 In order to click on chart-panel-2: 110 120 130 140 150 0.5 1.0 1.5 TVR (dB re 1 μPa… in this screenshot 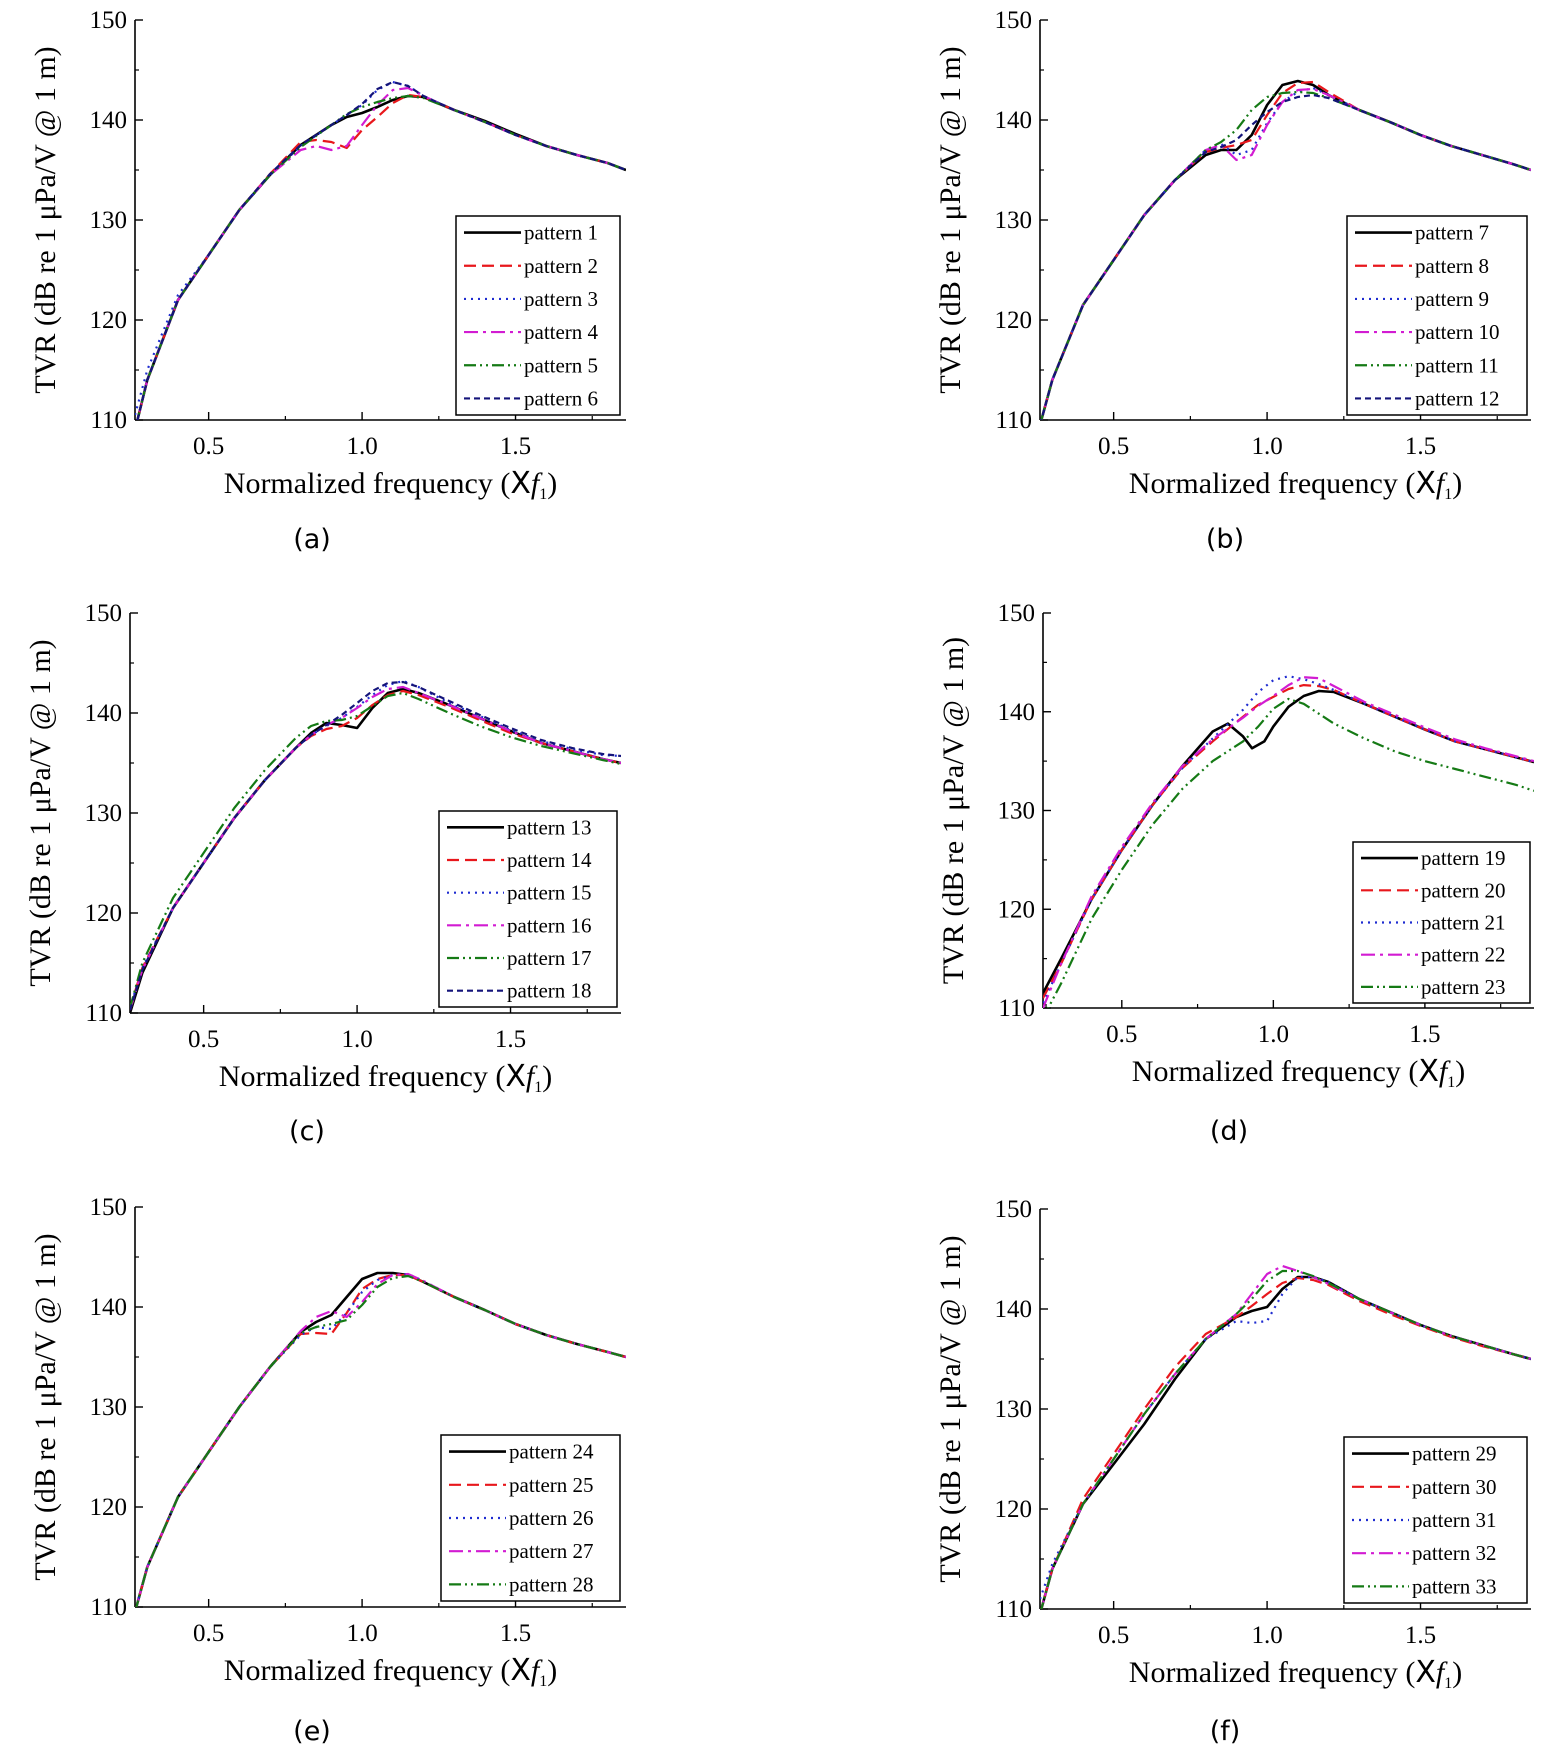, I will do `click(1232, 281)`.